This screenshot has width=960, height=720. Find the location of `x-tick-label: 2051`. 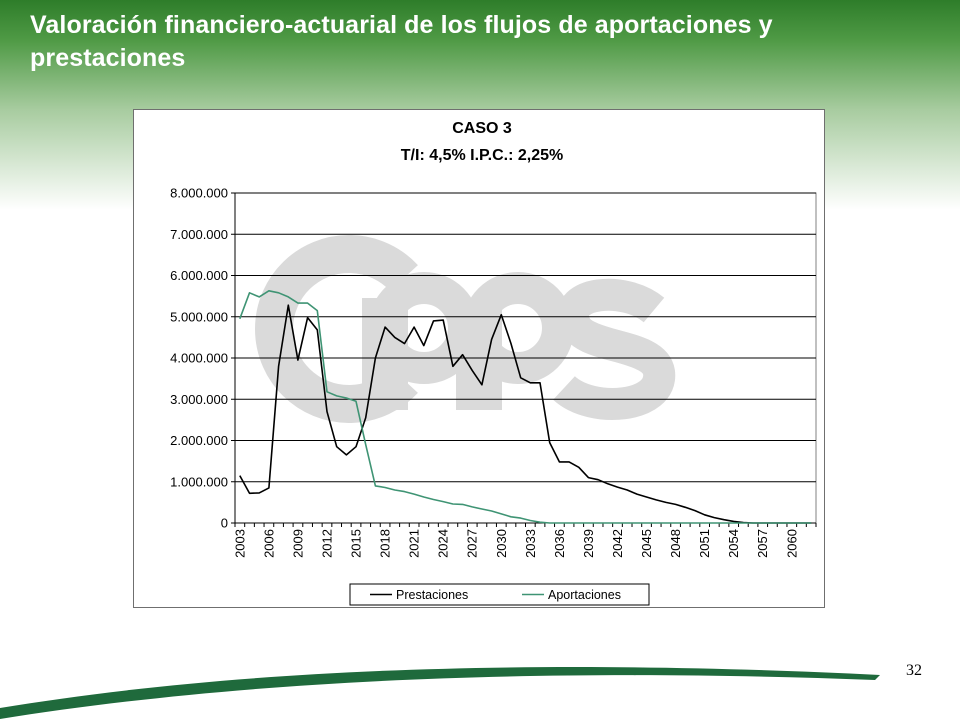

x-tick-label: 2051 is located at coordinates (704, 543).